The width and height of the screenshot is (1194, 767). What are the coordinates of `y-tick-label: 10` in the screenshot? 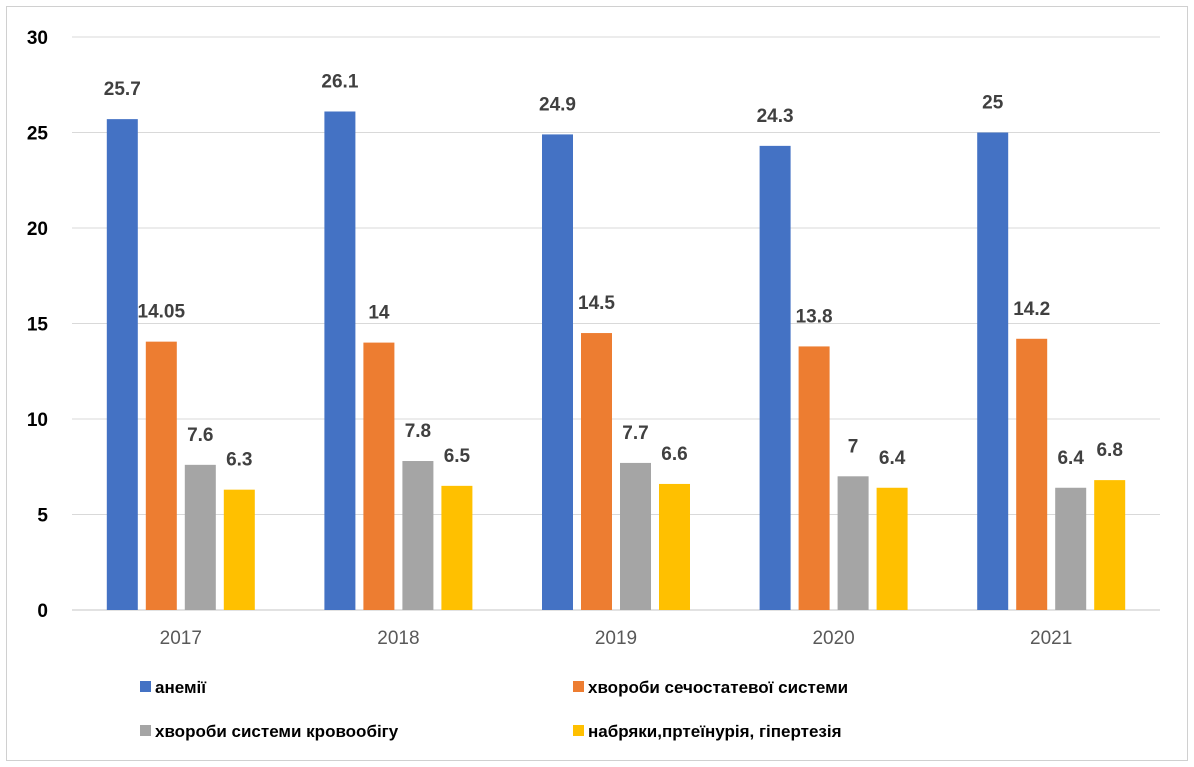 It's located at (37, 420).